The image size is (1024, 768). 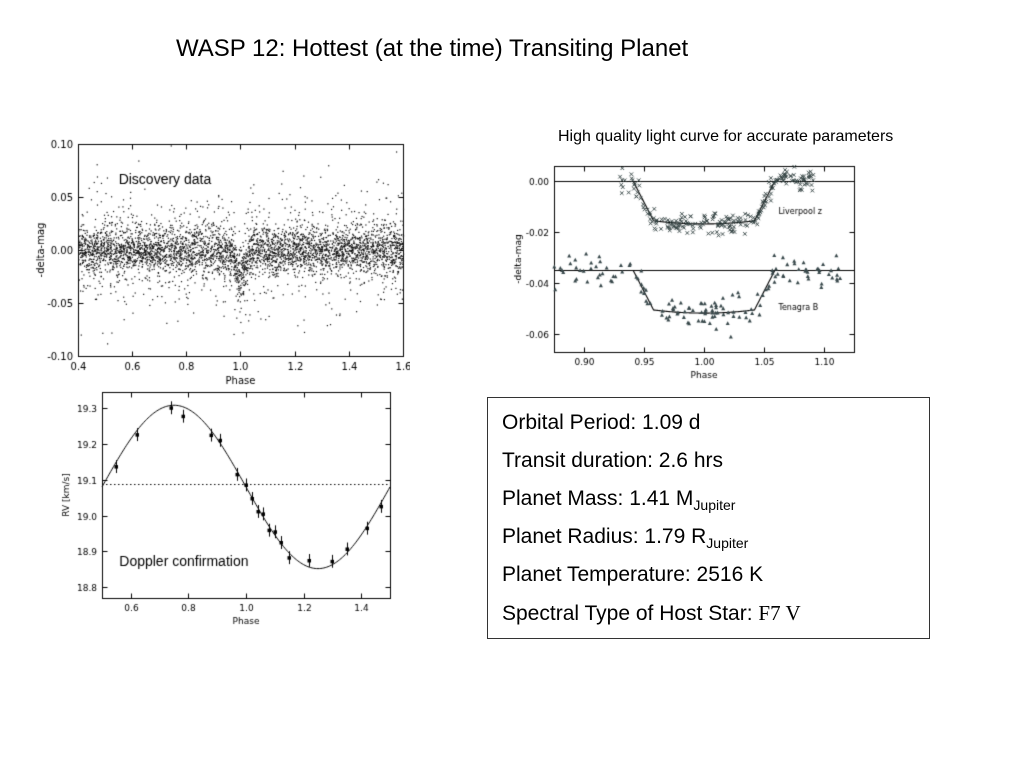 I want to click on param-text: Planet Mass: 1.41 M, so click(x=598, y=498).